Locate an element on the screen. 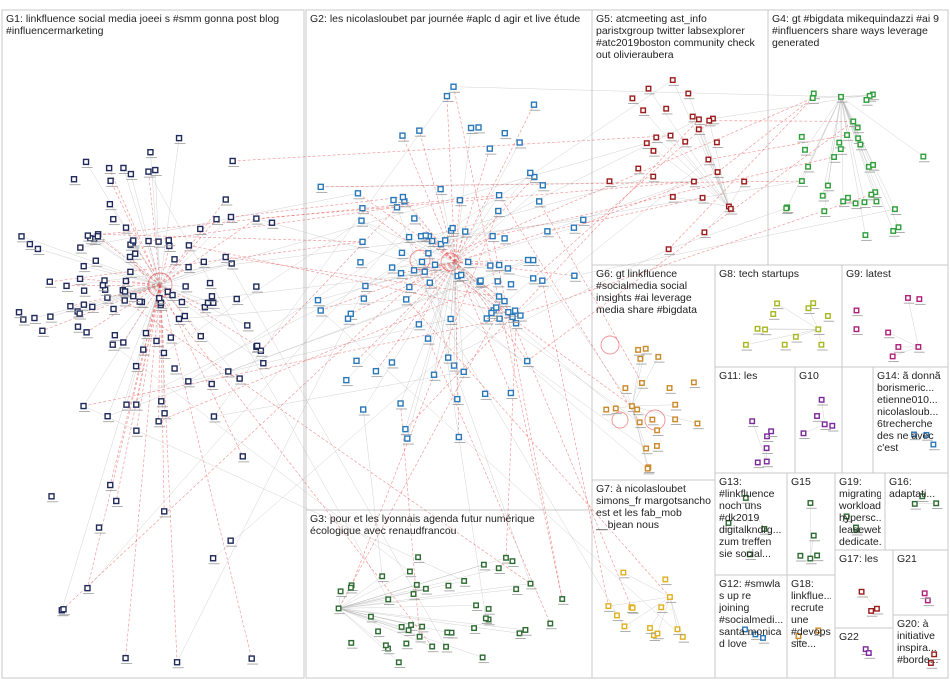 Image resolution: width=950 pixels, height=688 pixels. node-g10 is located at coordinates (832, 425).